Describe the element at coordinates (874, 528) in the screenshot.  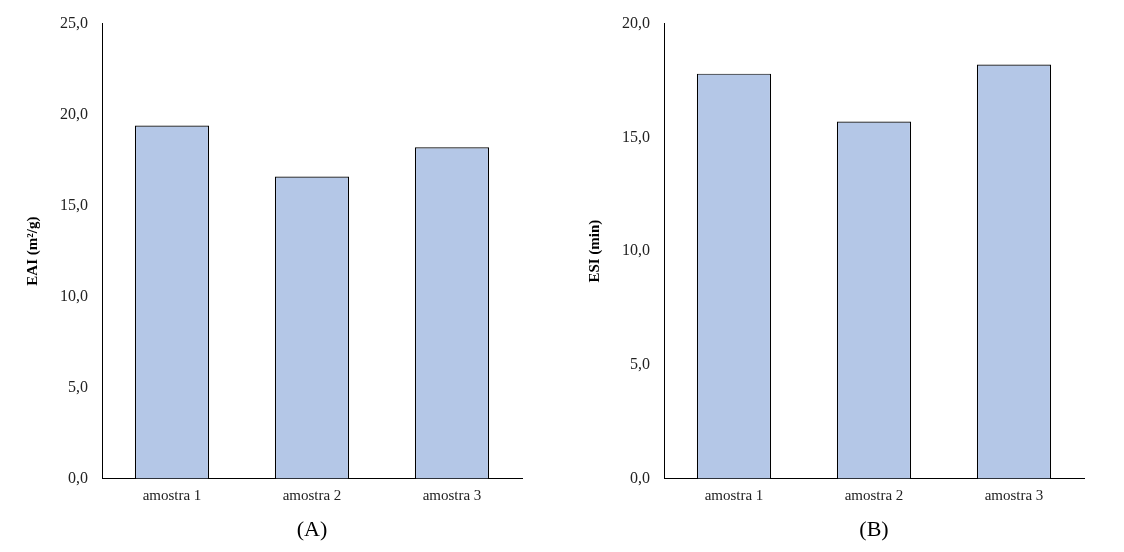
I see `x-axis-title: (B)` at that location.